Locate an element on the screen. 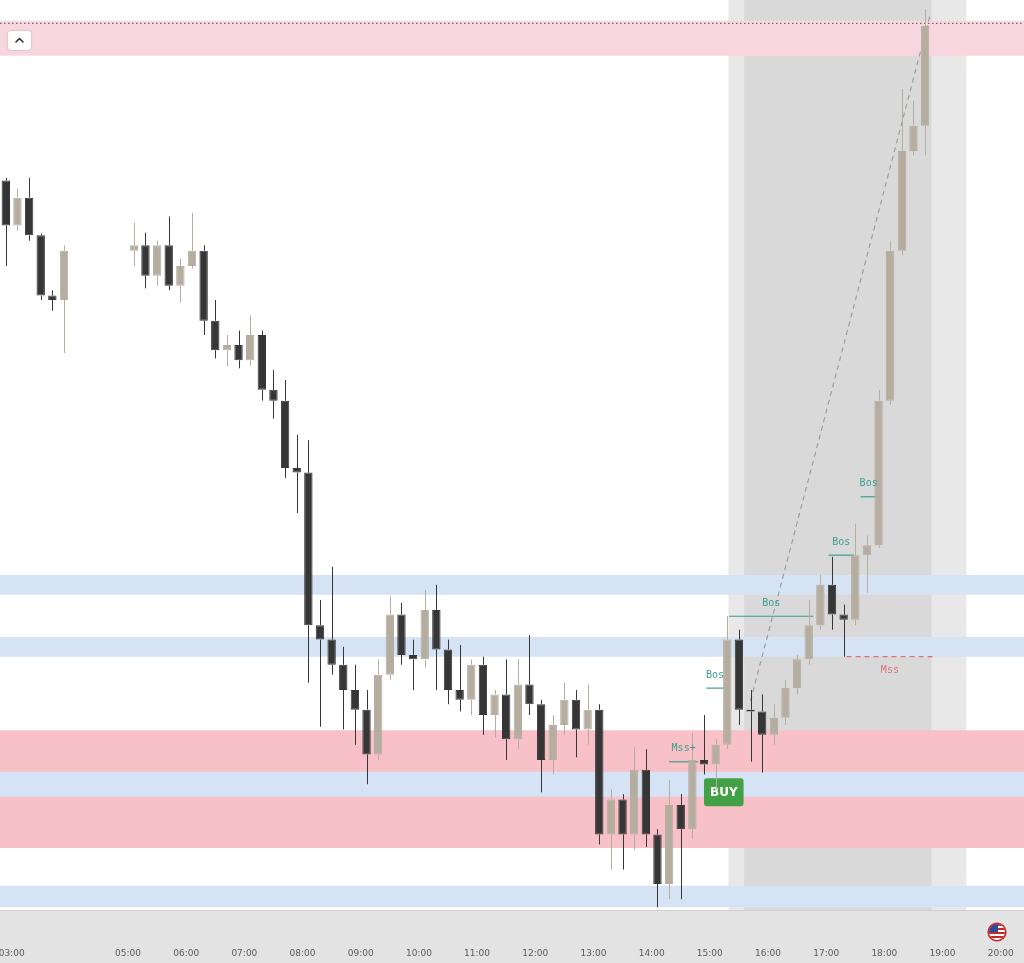 The image size is (1024, 963). x-tick-label: 06:00 is located at coordinates (186, 952).